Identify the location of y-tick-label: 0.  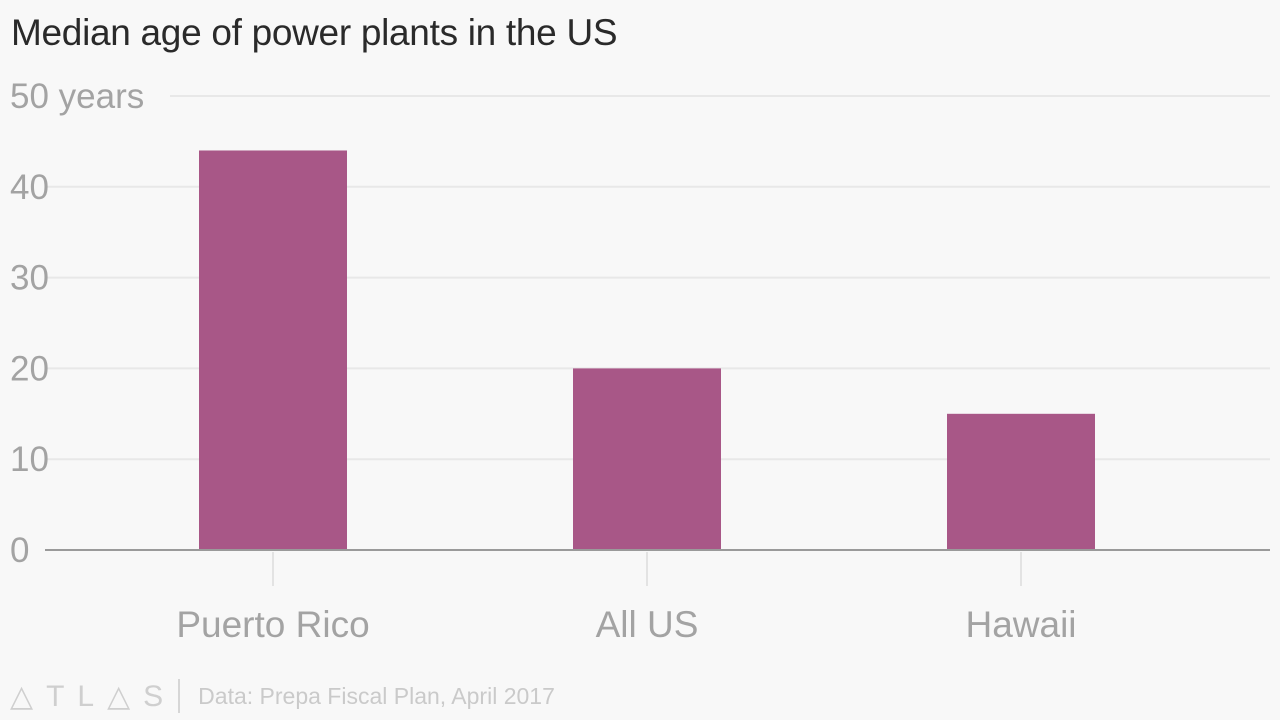
(19, 550).